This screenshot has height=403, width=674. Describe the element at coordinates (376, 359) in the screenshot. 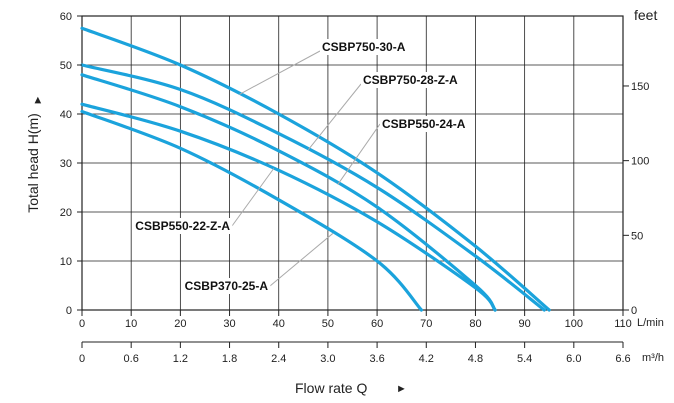

I see `m3h-tick-label: 3.6` at that location.